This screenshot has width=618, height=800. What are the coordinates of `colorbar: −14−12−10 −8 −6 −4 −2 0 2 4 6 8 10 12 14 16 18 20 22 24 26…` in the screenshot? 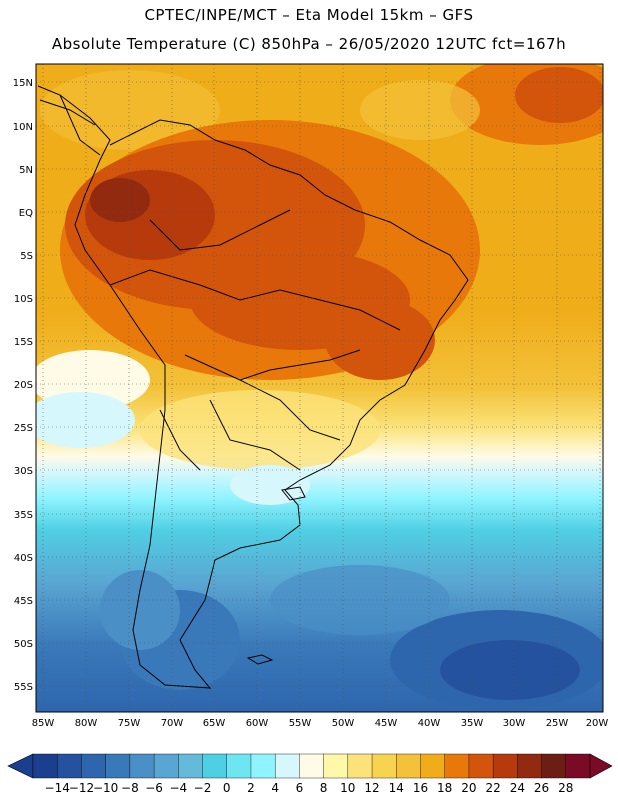 It's located at (310, 774).